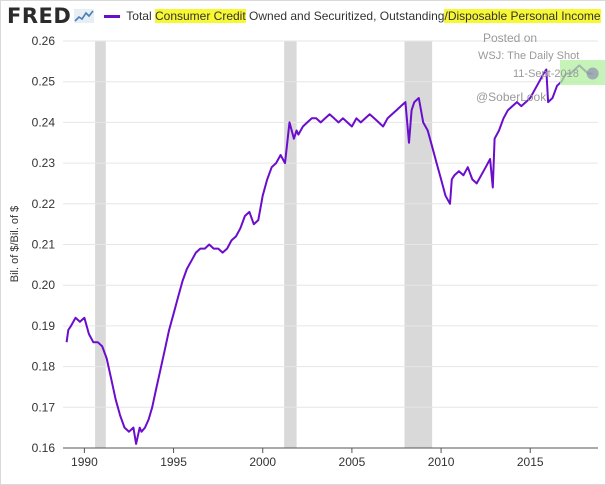 The image size is (606, 485). I want to click on last-point-marker, so click(592, 73).